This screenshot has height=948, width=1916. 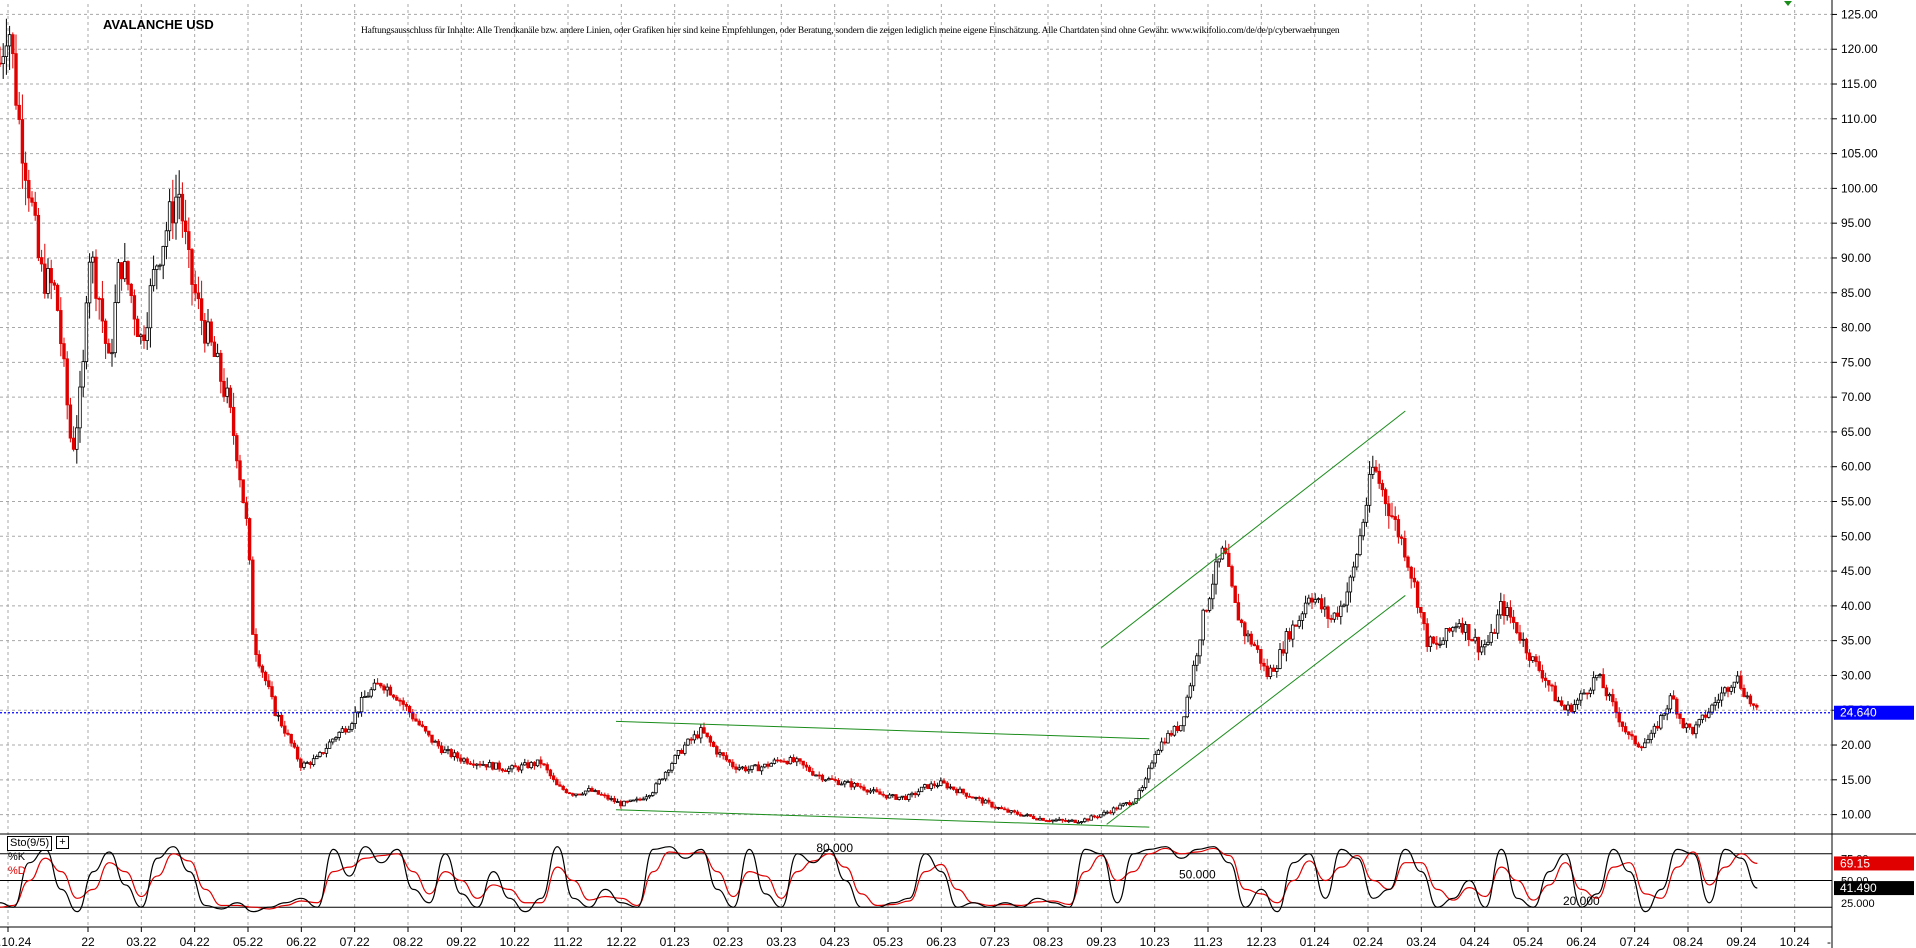 I want to click on oscillator-name-button: Sto(9/5), so click(x=30, y=843).